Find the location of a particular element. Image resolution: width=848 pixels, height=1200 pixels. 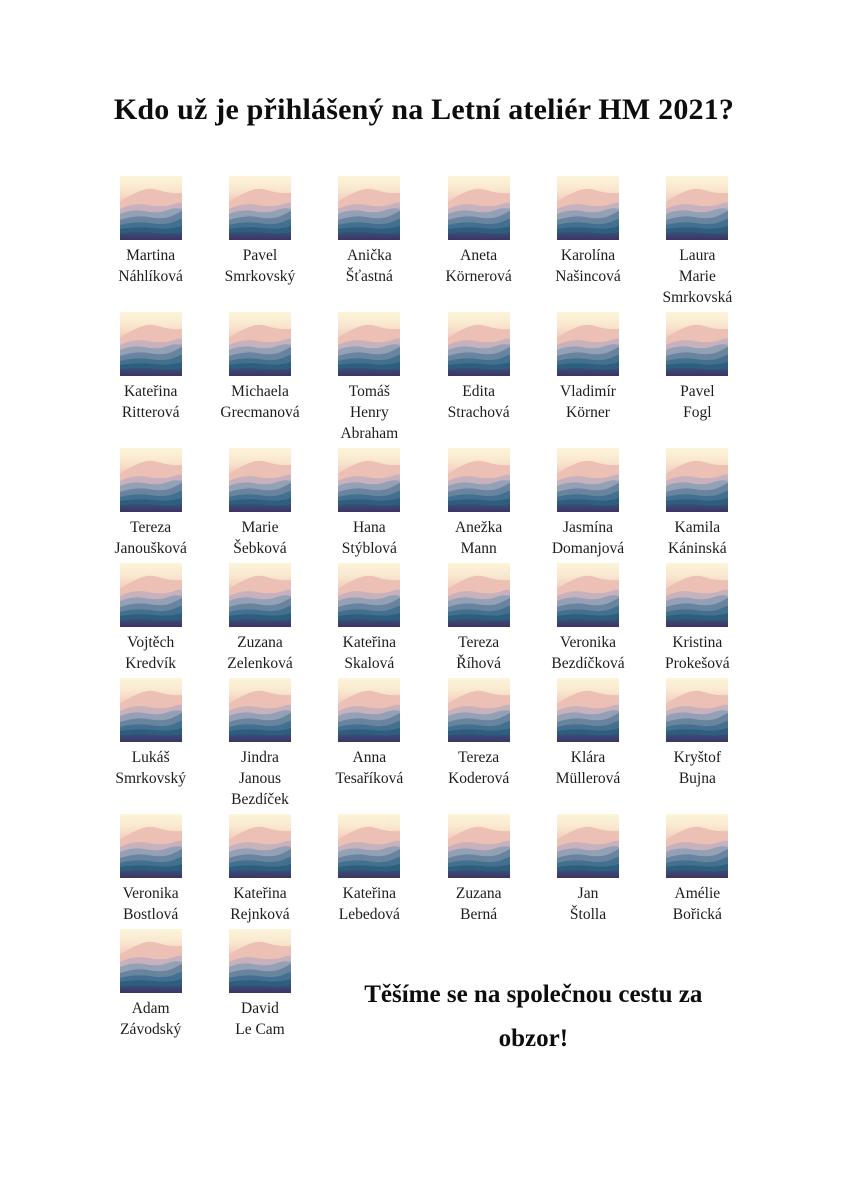

participant-cell: Kateřina Rejnková is located at coordinates (259, 869).